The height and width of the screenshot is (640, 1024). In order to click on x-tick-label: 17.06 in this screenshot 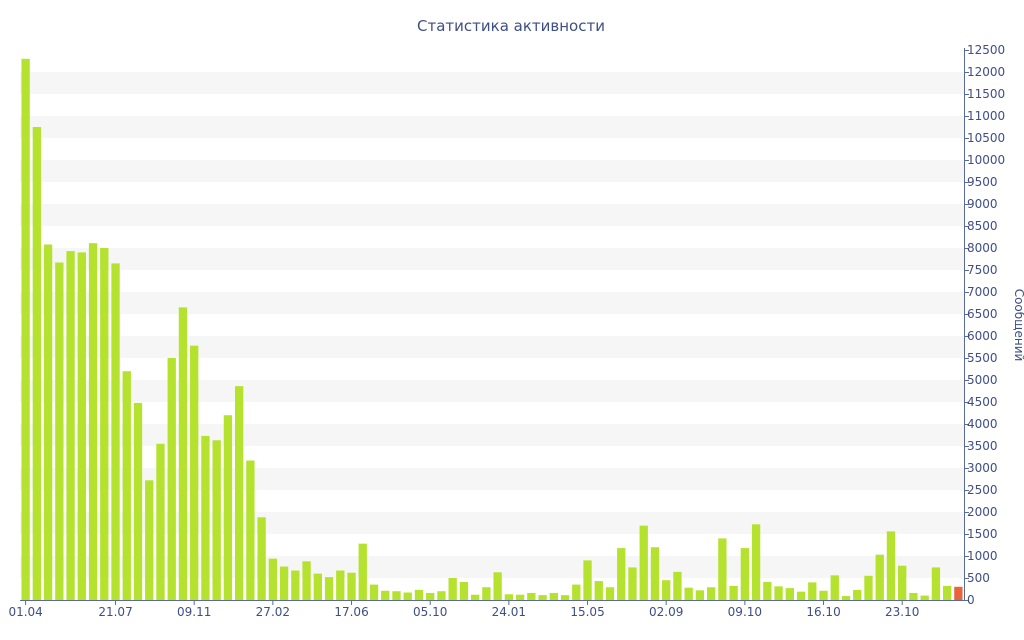, I will do `click(351, 612)`.